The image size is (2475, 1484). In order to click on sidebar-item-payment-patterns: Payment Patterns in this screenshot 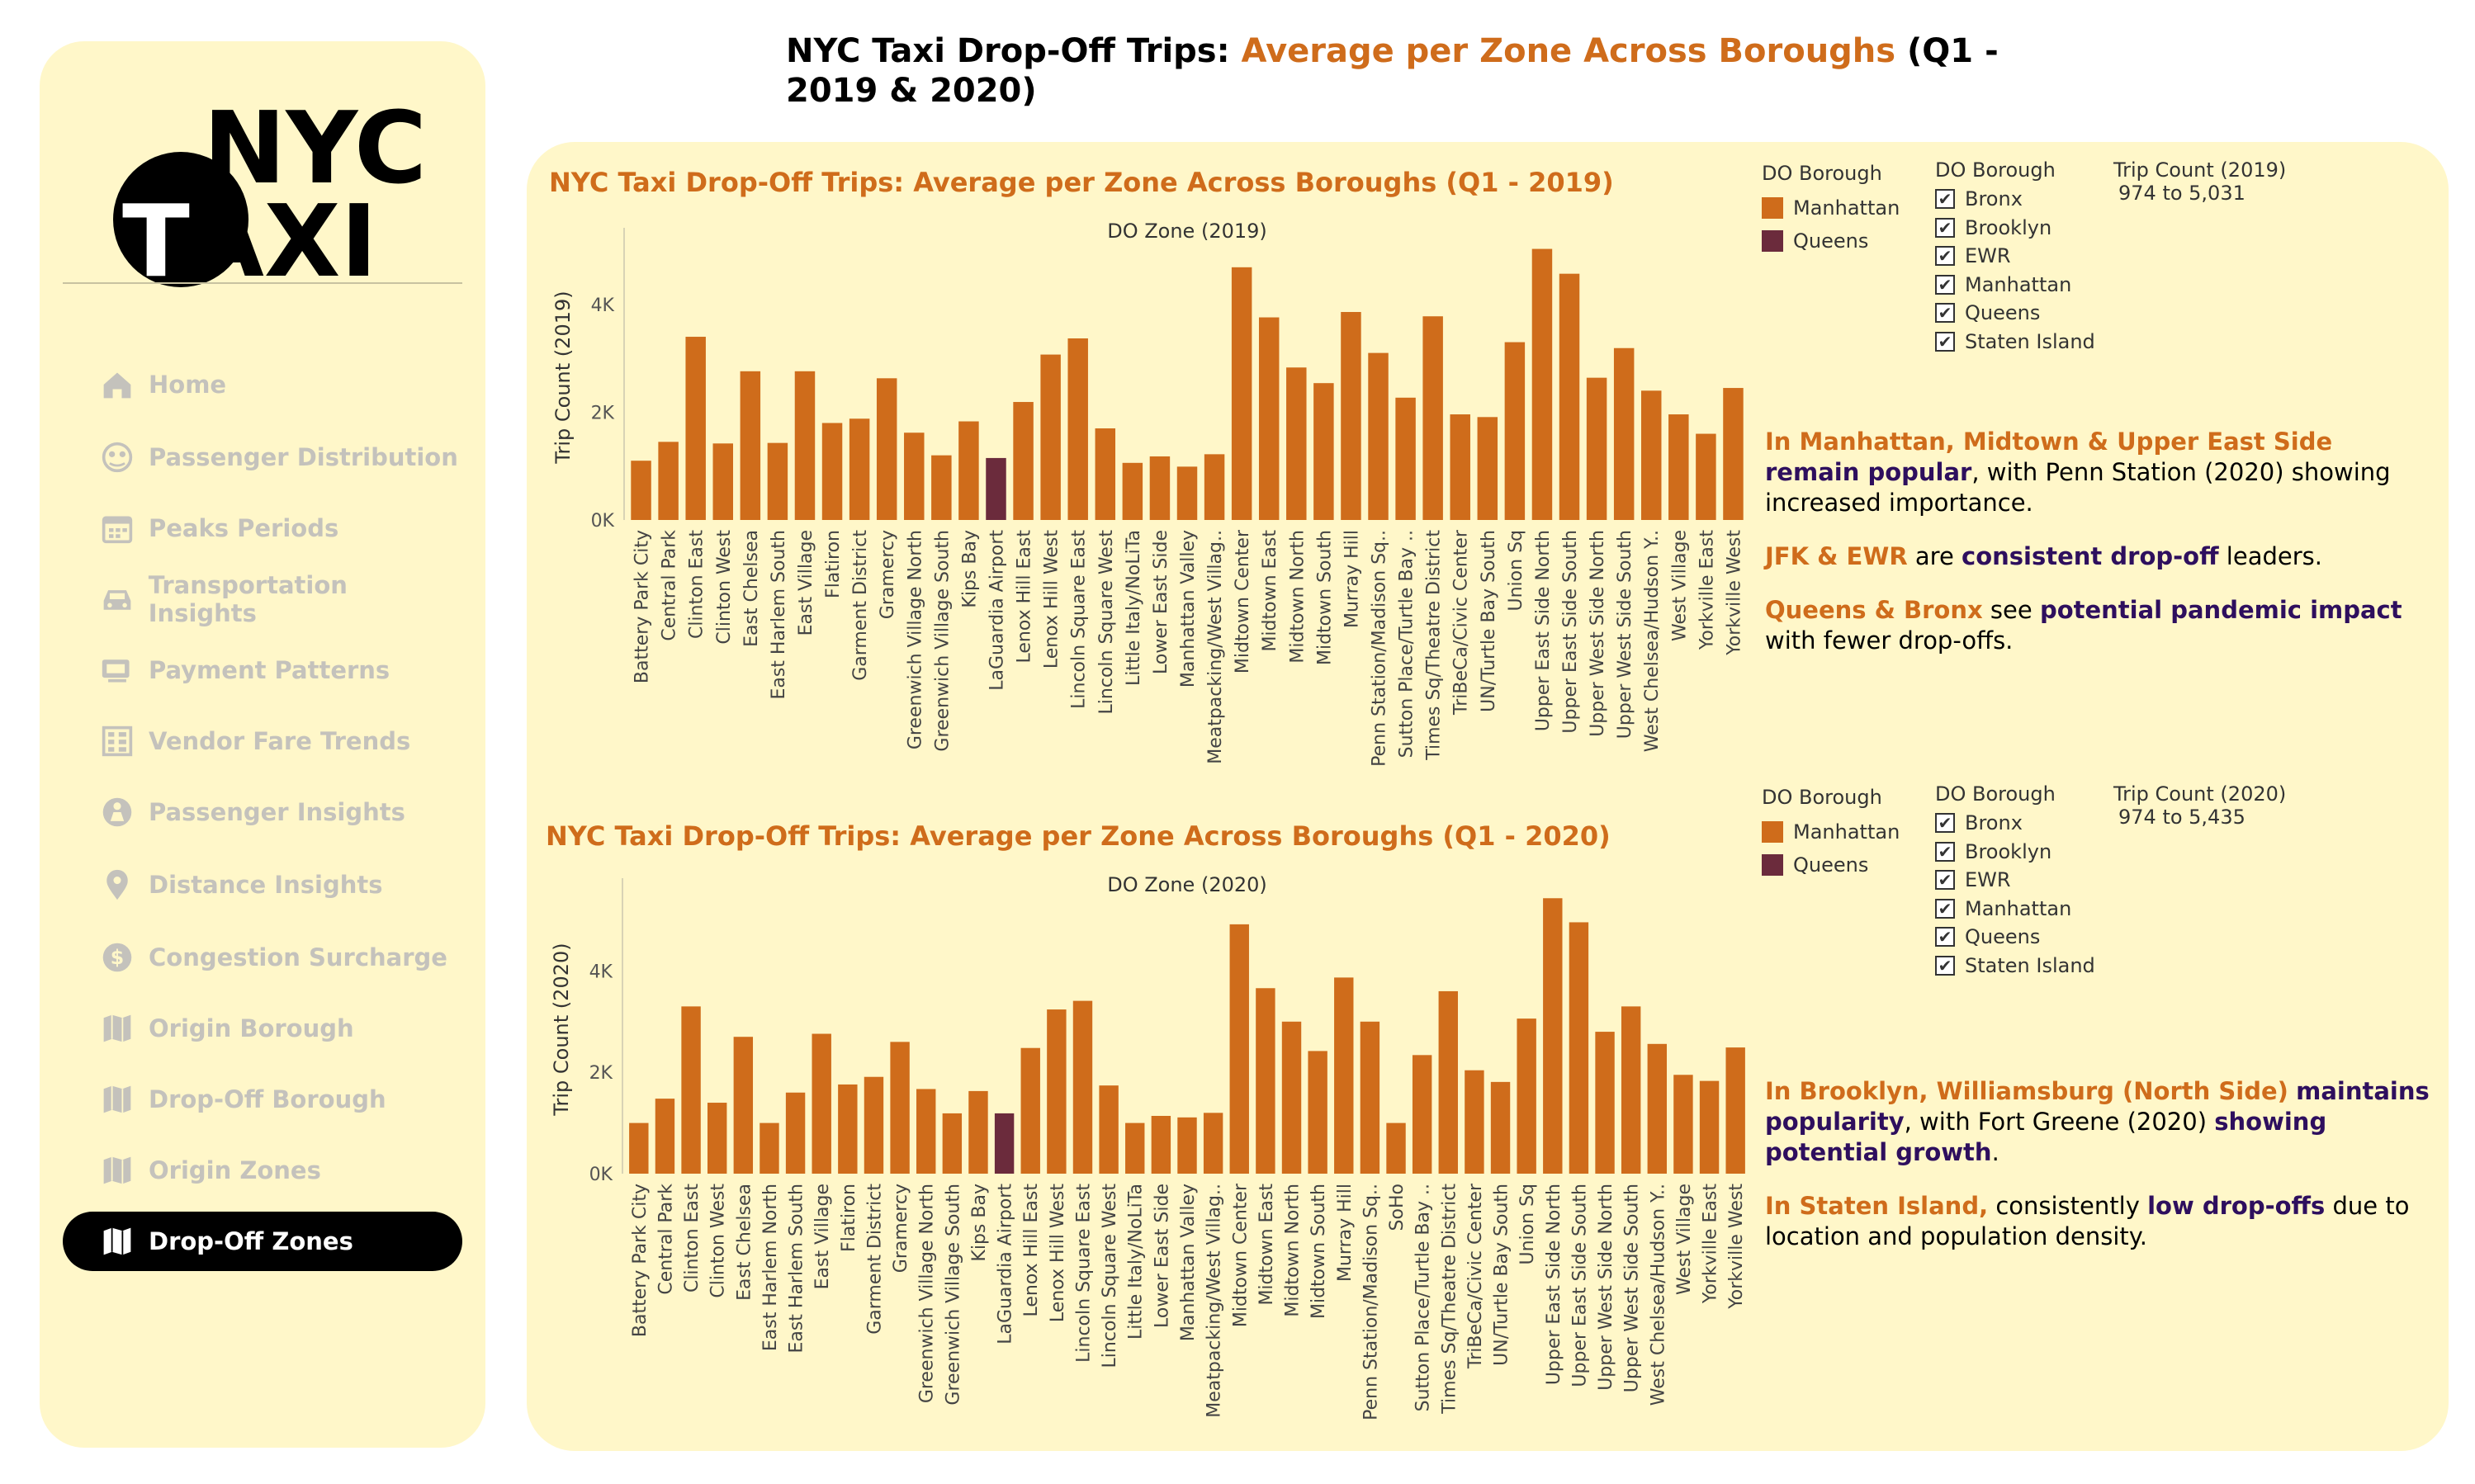, I will do `click(262, 670)`.